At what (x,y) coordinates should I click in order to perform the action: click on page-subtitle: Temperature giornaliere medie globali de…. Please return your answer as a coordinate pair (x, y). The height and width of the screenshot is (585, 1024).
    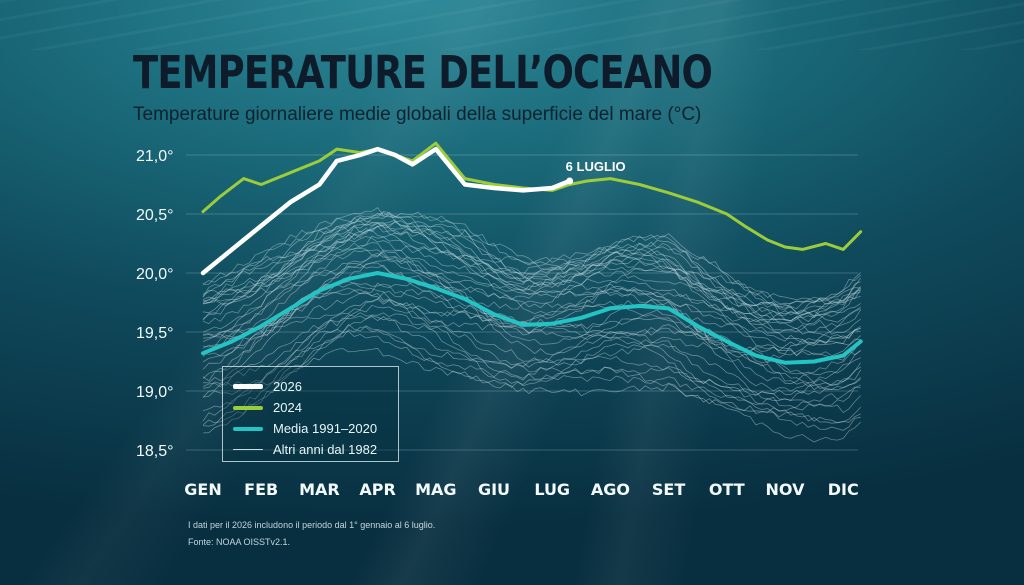
    Looking at the image, I should click on (417, 114).